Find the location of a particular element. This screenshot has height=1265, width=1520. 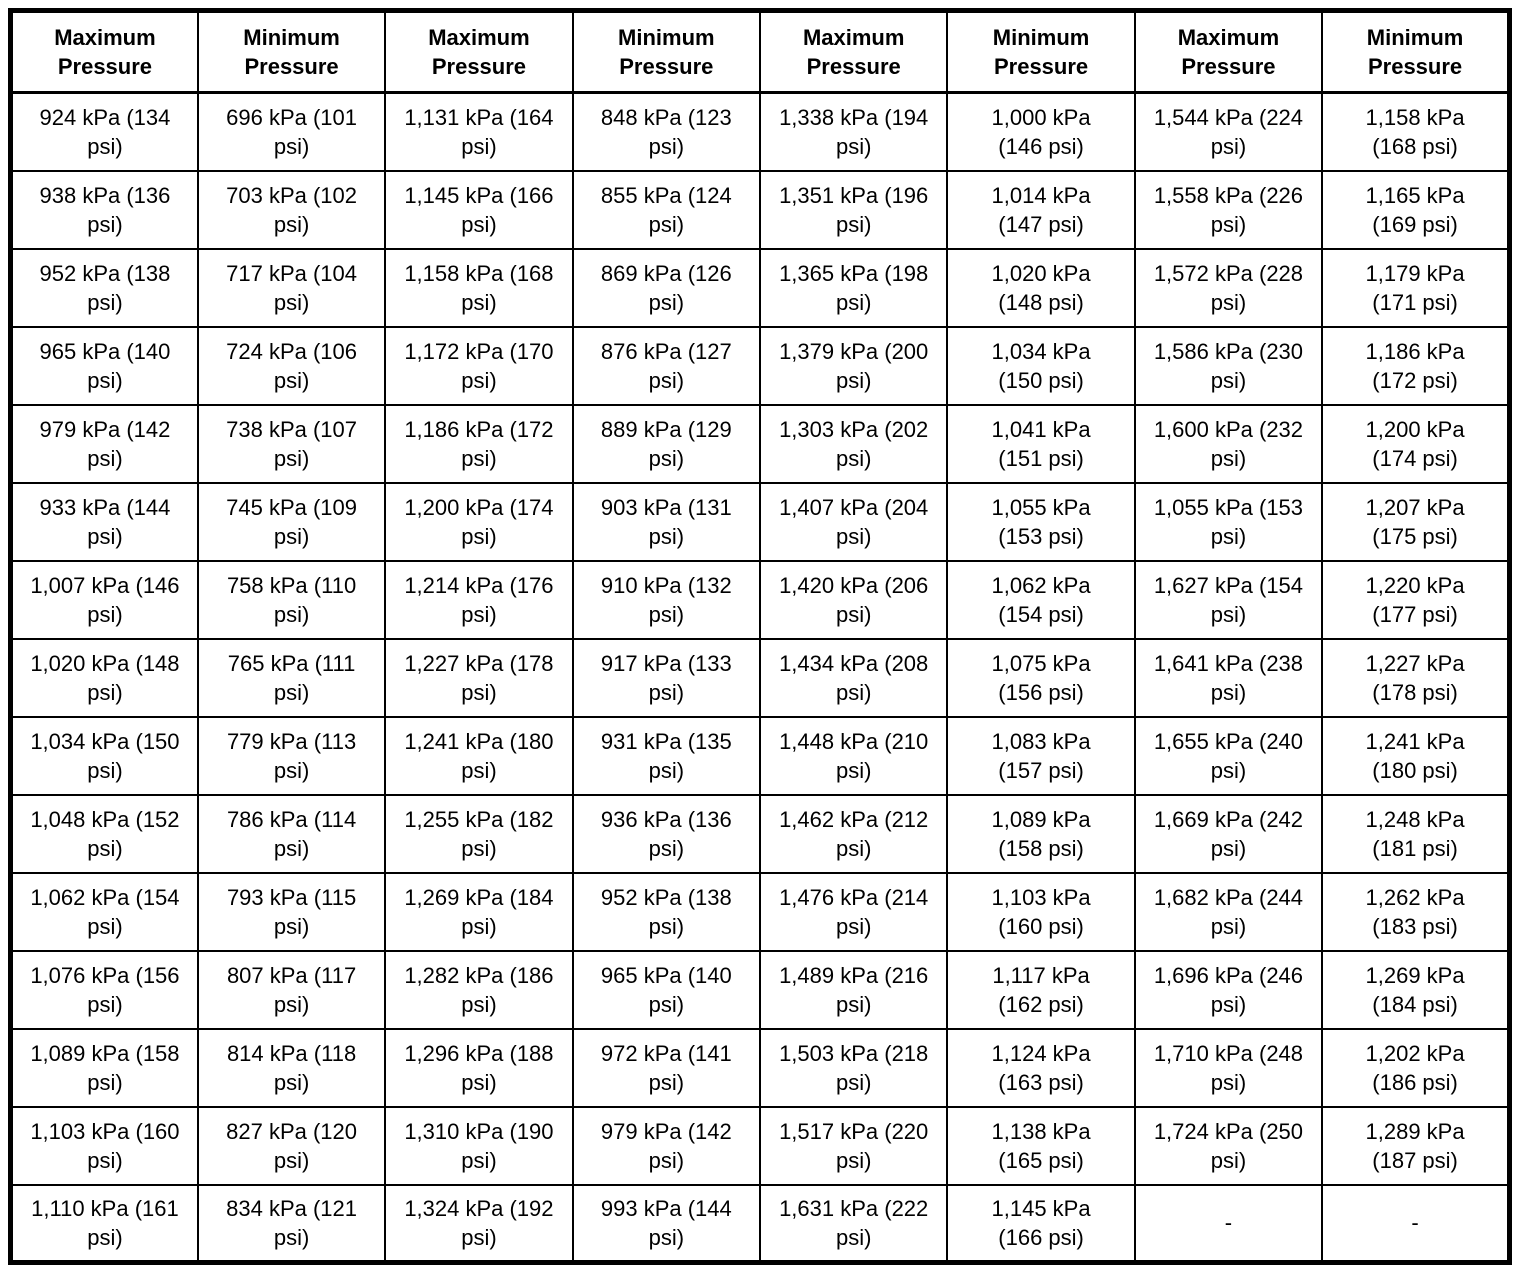

table-cell: 979 kPa (142 psi) is located at coordinates (666, 1145).